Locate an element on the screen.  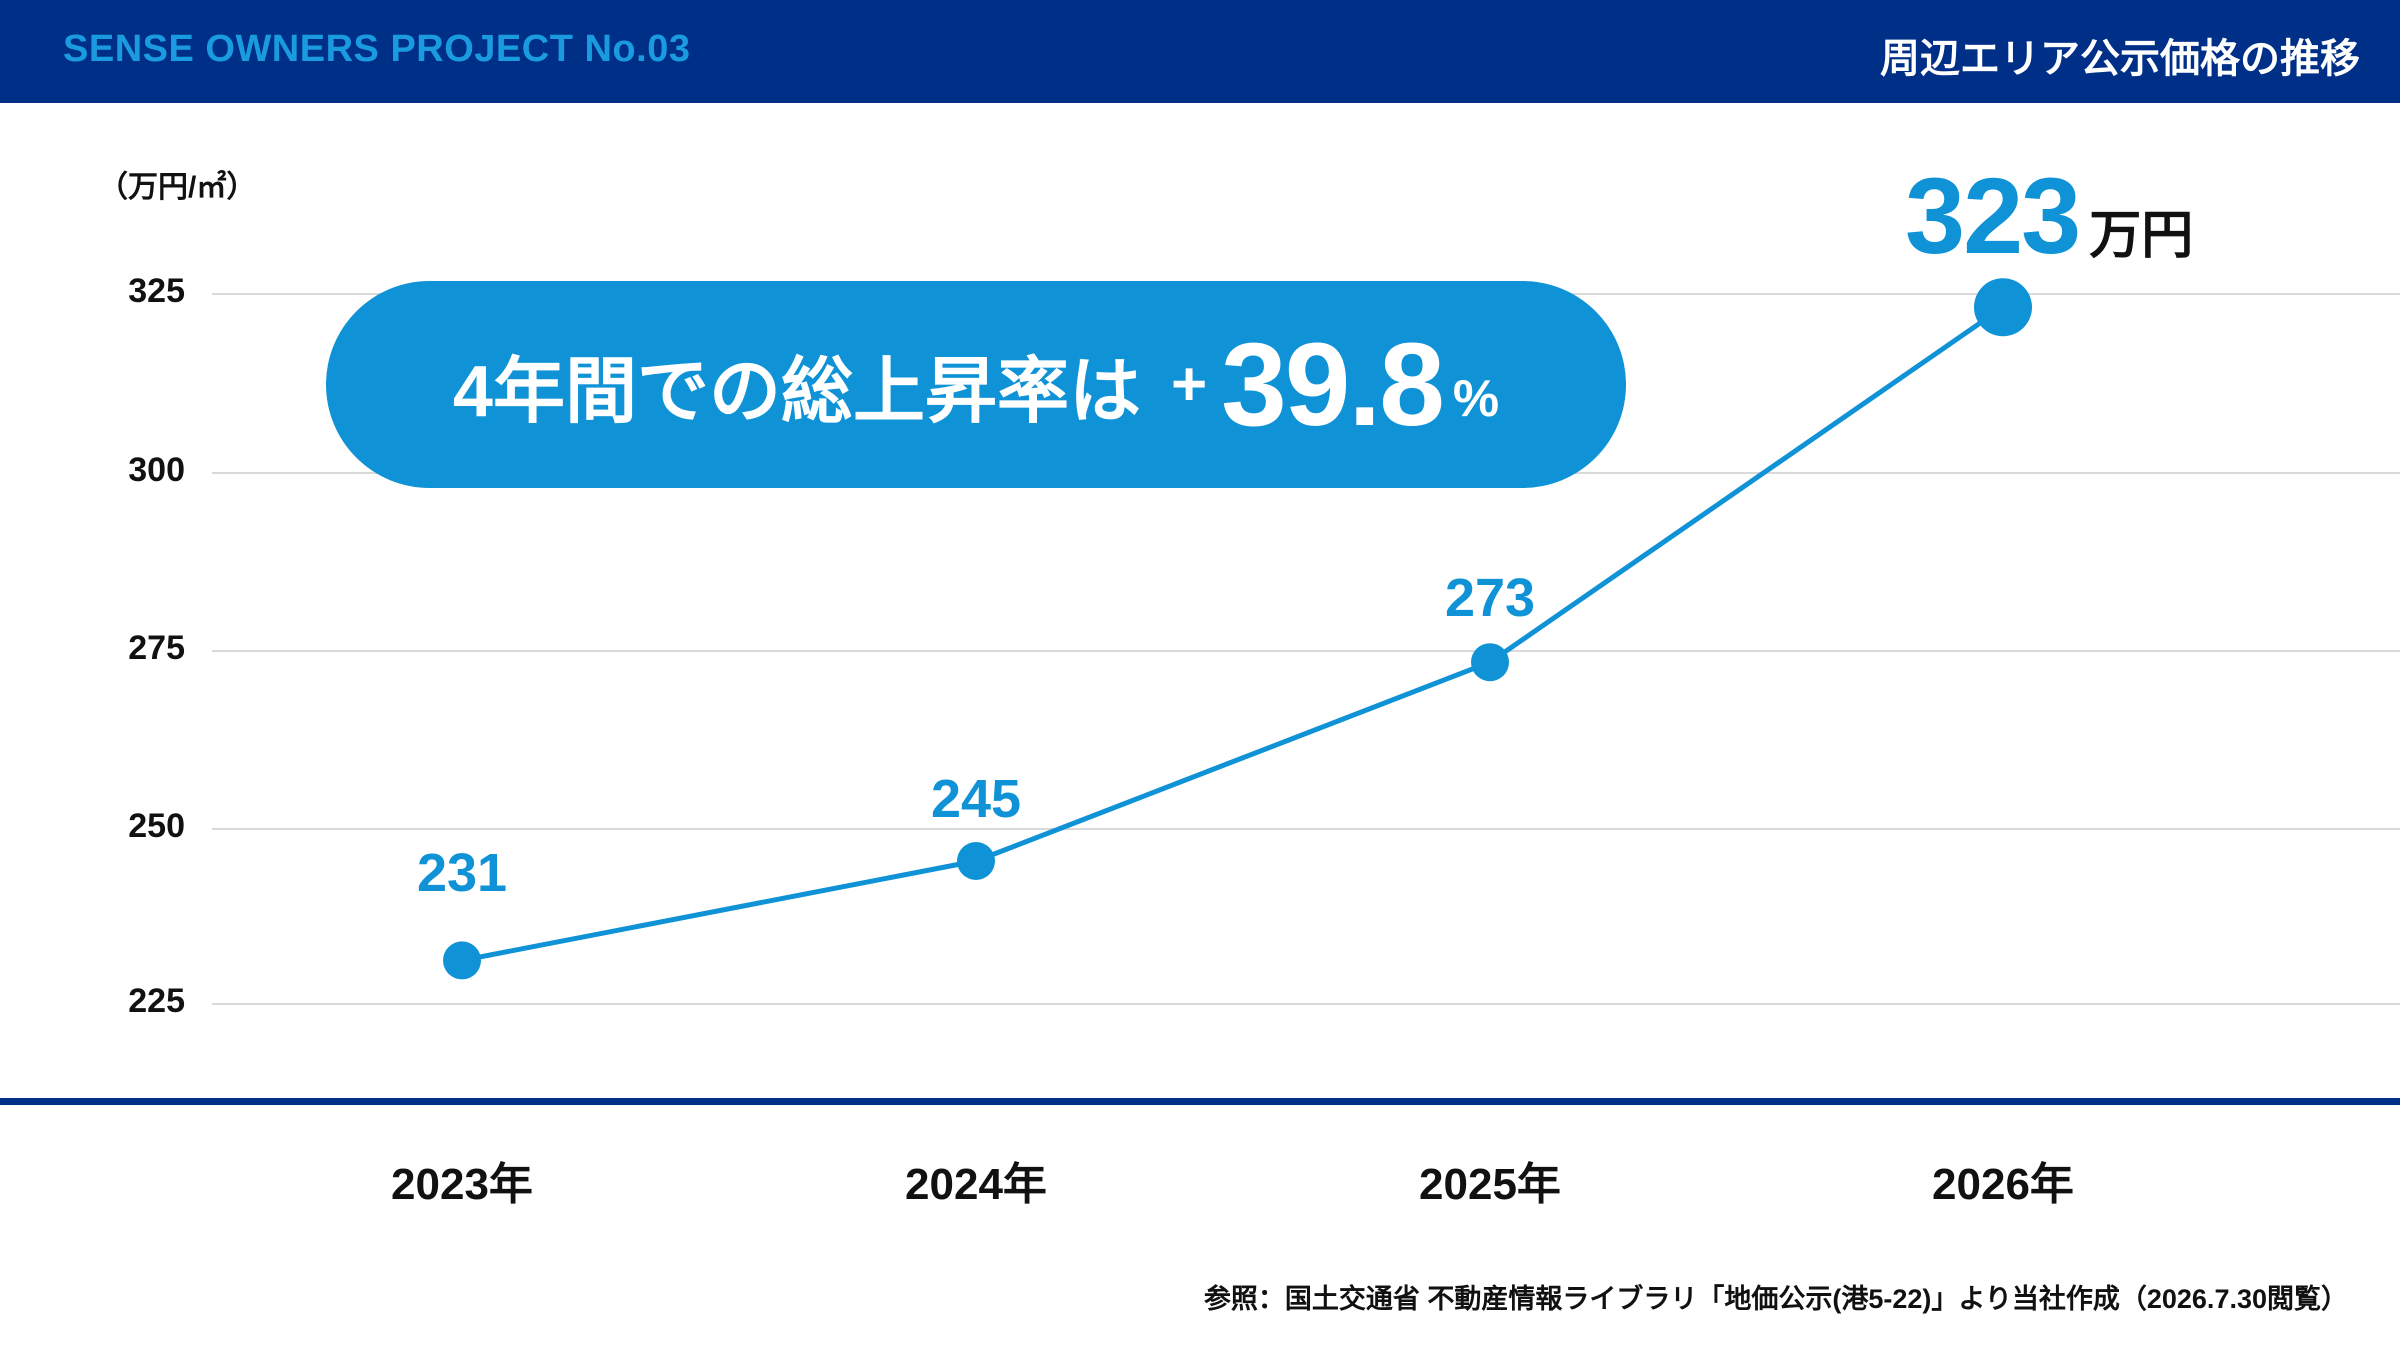
growth-rate-value: 39.8 is located at coordinates (1333, 384).